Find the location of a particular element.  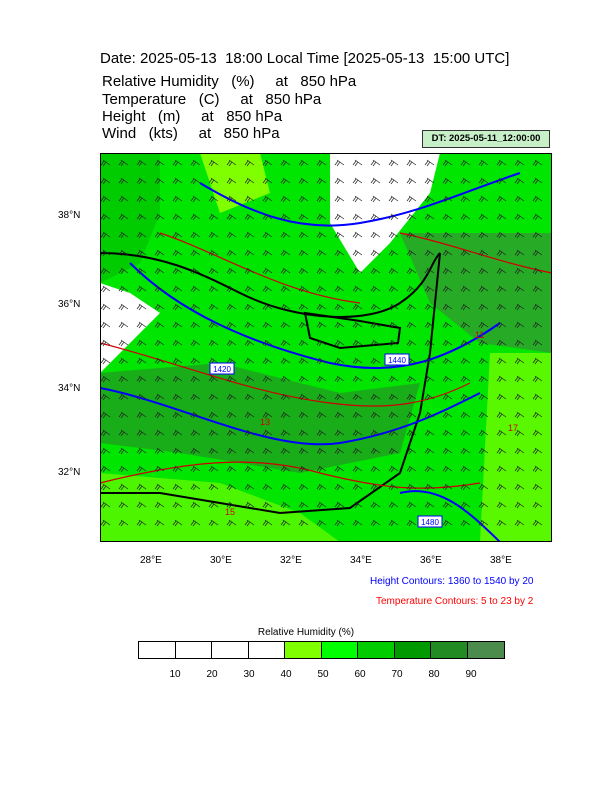

lon-label-34e: 34°E is located at coordinates (361, 560).